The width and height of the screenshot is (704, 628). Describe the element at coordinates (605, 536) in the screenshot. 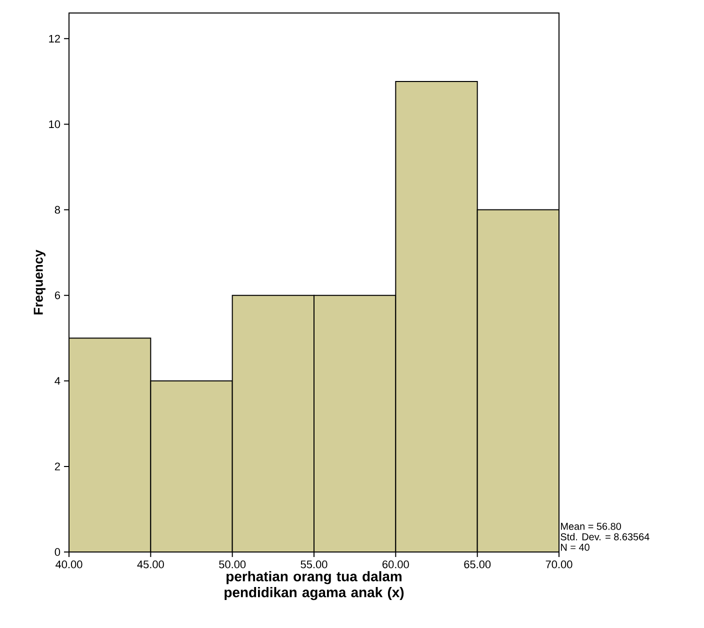

I see `text: Std. Dev. = 8.63564` at that location.